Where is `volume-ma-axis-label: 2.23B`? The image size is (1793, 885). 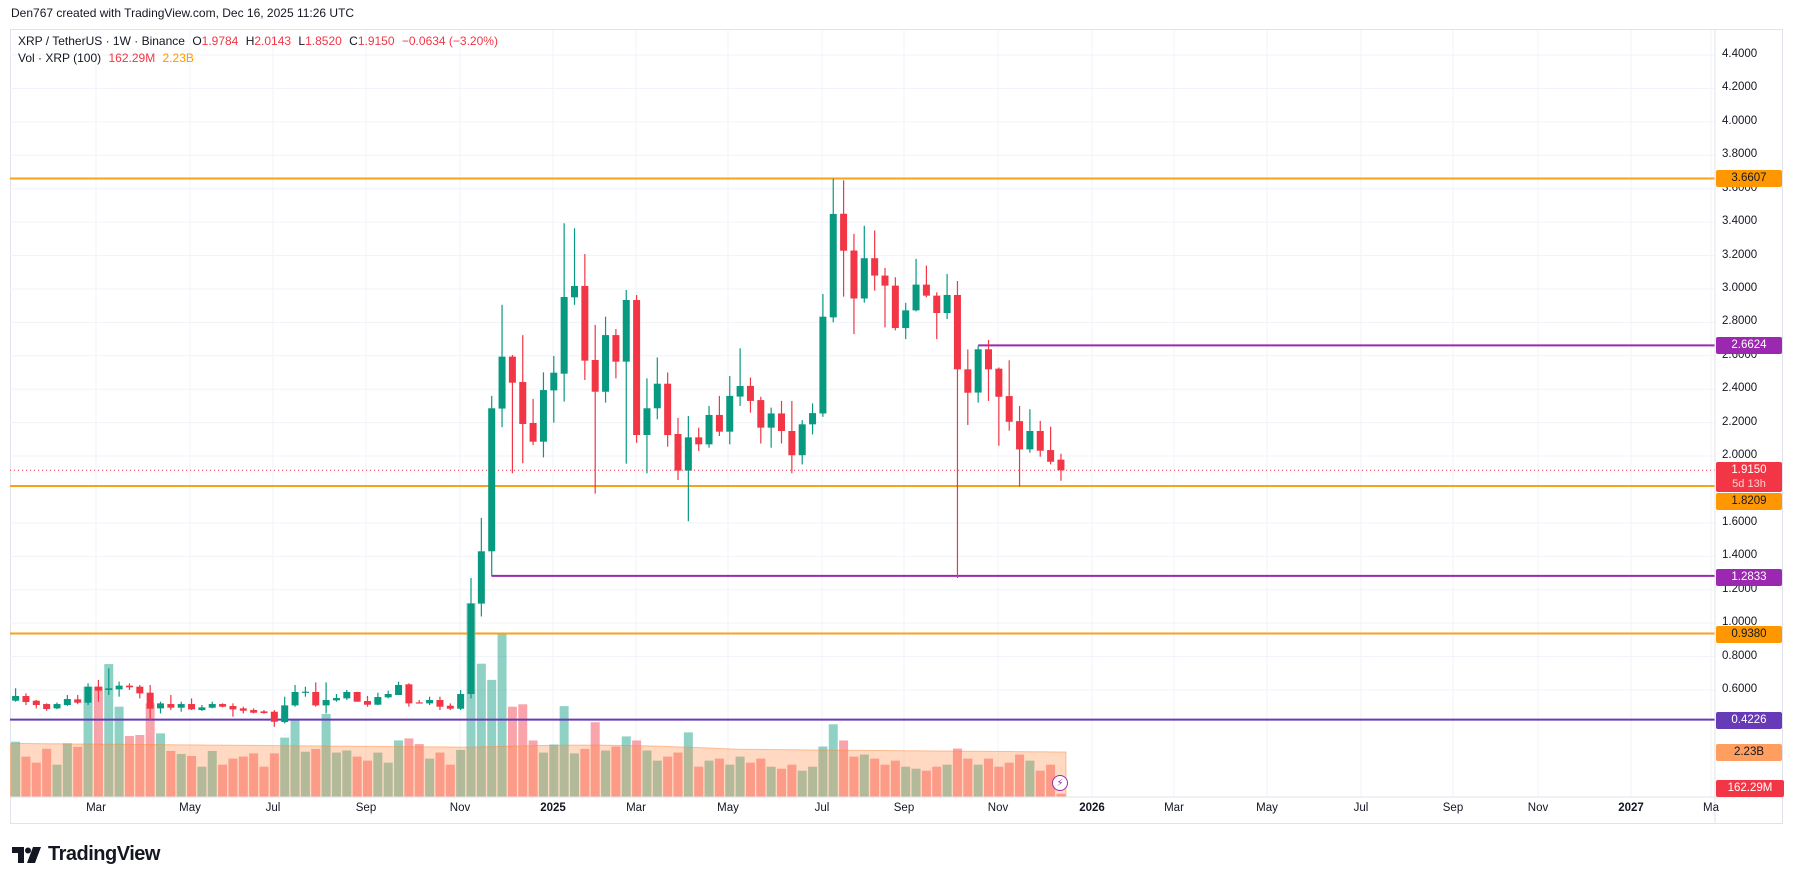 volume-ma-axis-label: 2.23B is located at coordinates (1749, 752).